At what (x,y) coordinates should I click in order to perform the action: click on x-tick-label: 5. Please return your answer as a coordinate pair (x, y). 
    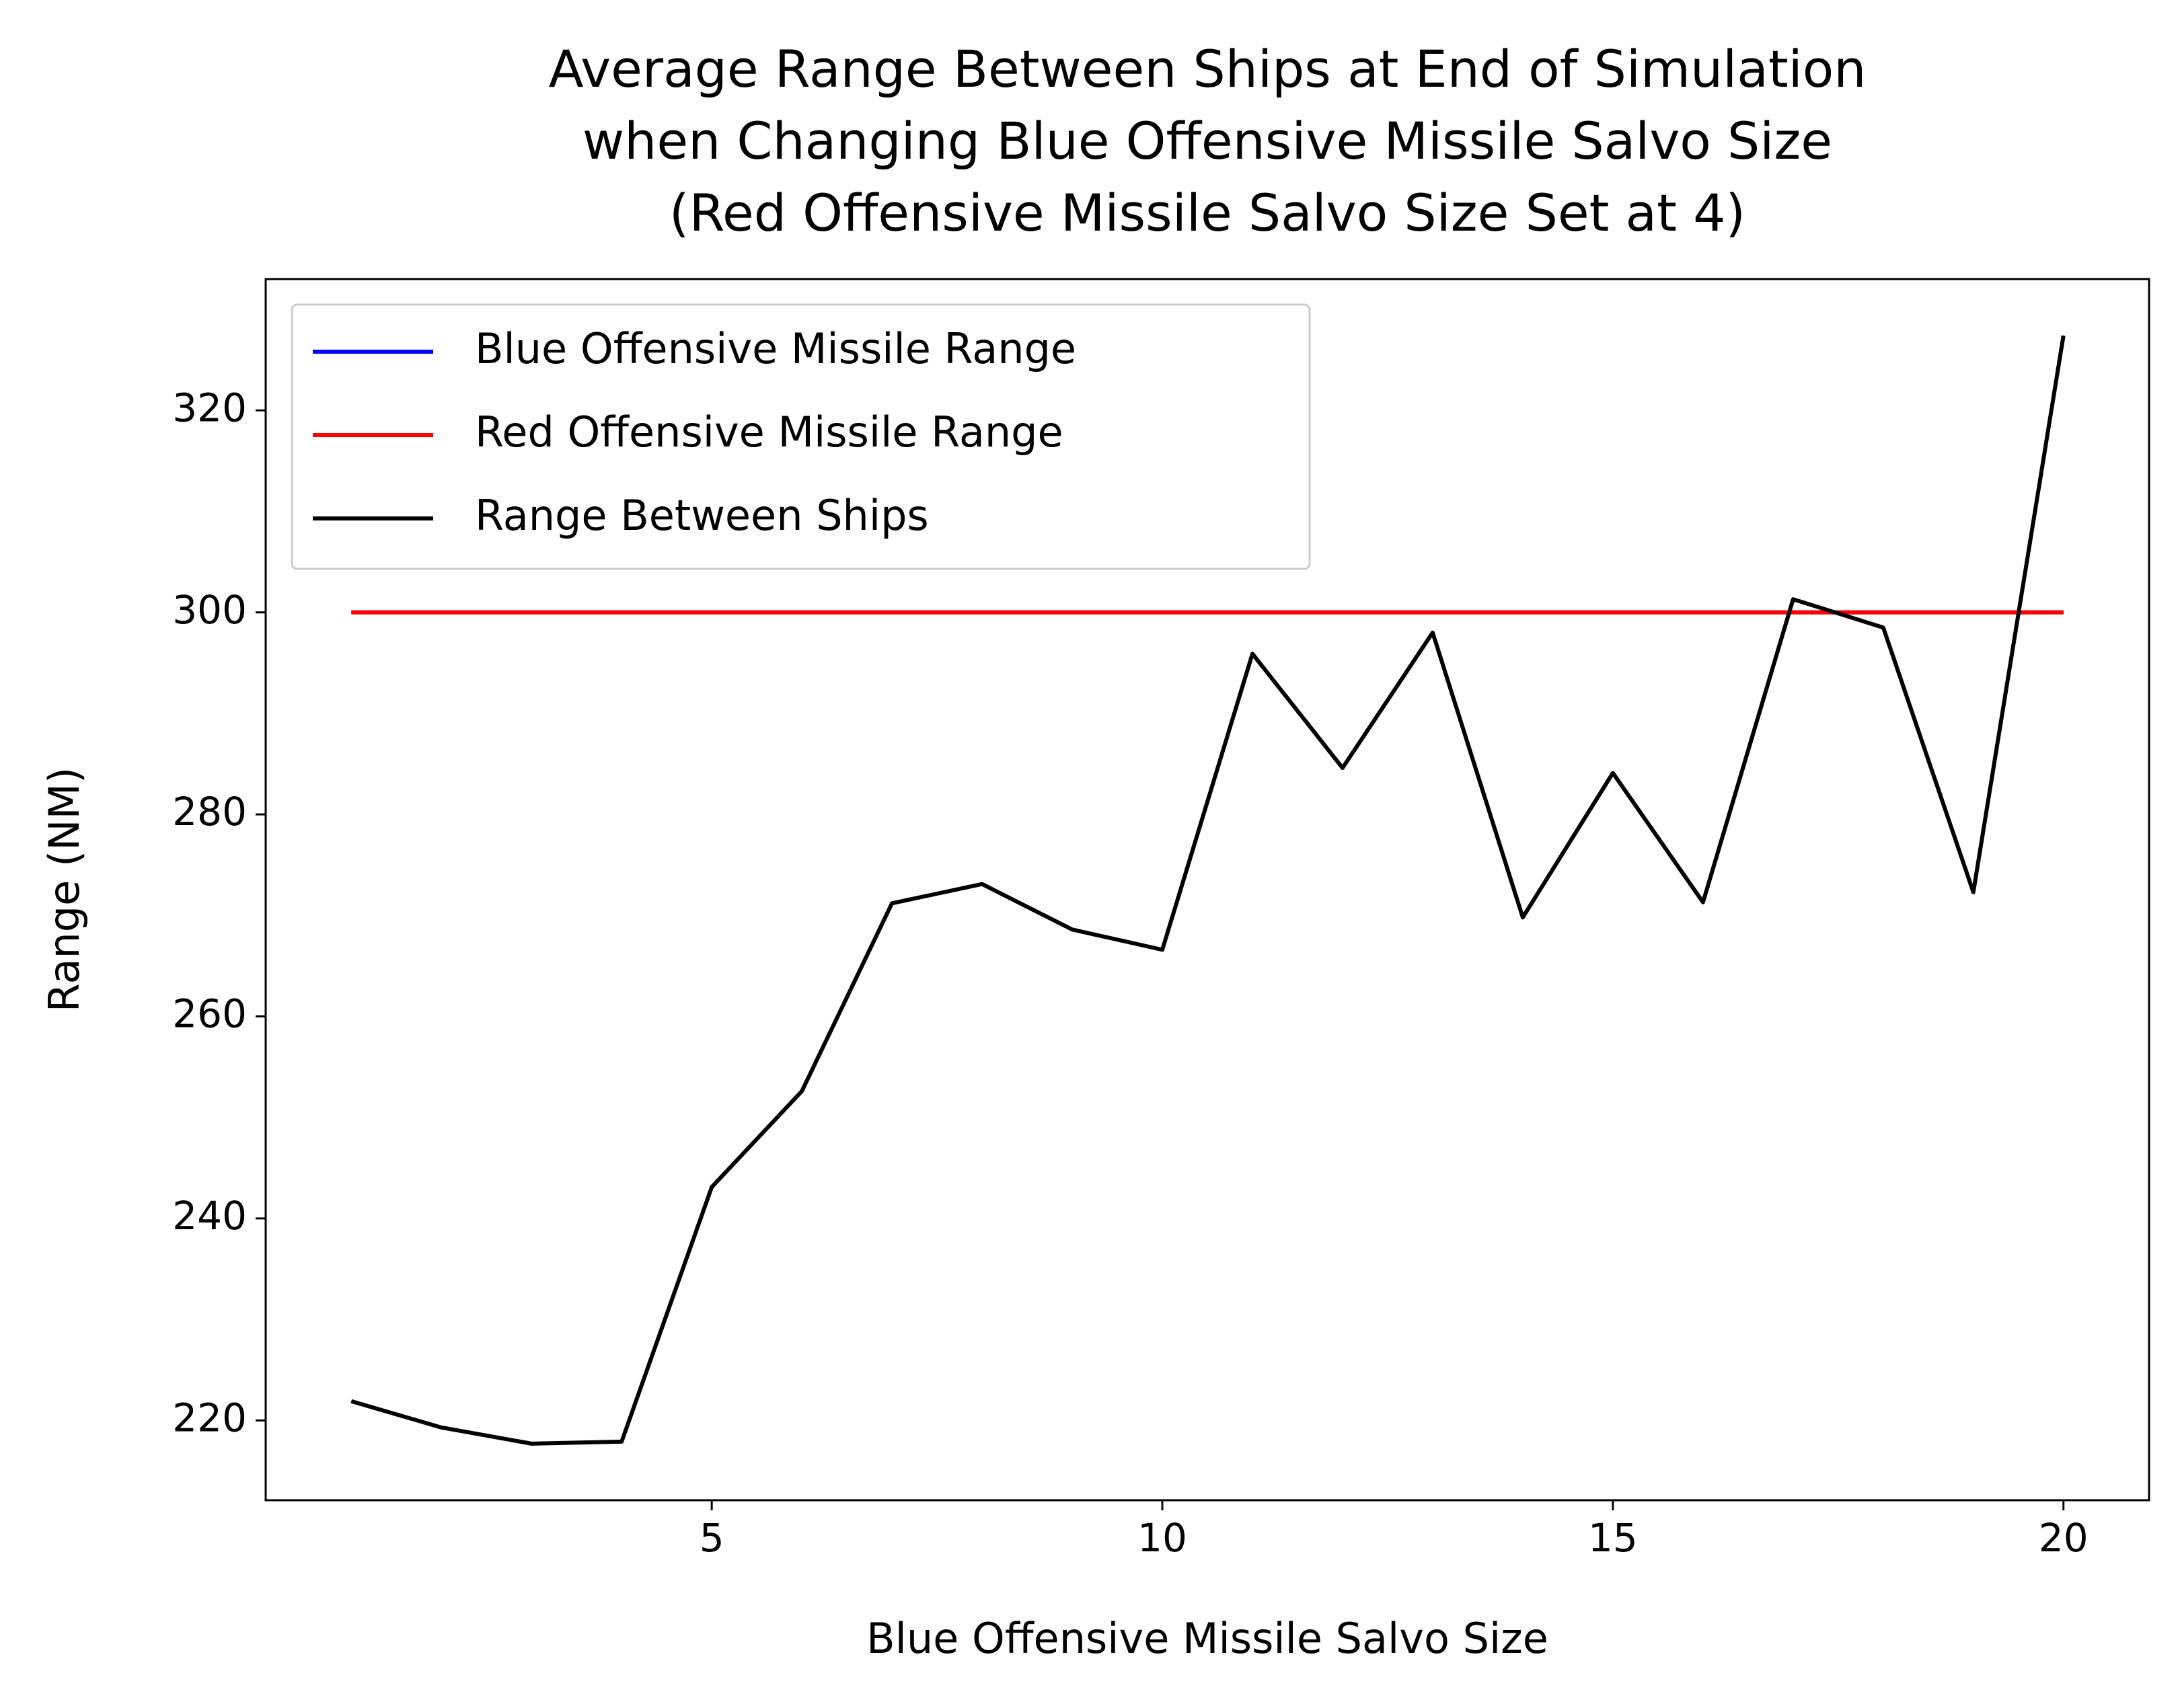
    Looking at the image, I should click on (712, 1538).